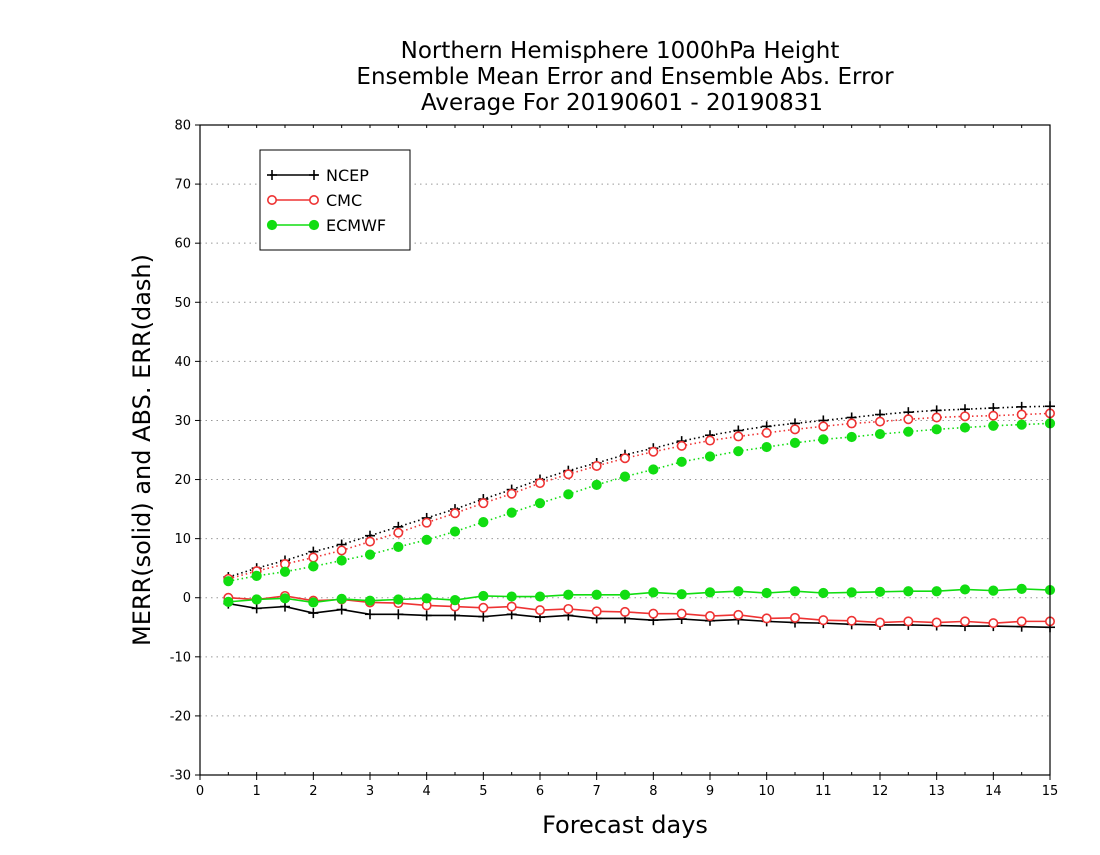 The width and height of the screenshot is (1100, 855). I want to click on legend-item-ncep: NCEP, so click(318, 175).